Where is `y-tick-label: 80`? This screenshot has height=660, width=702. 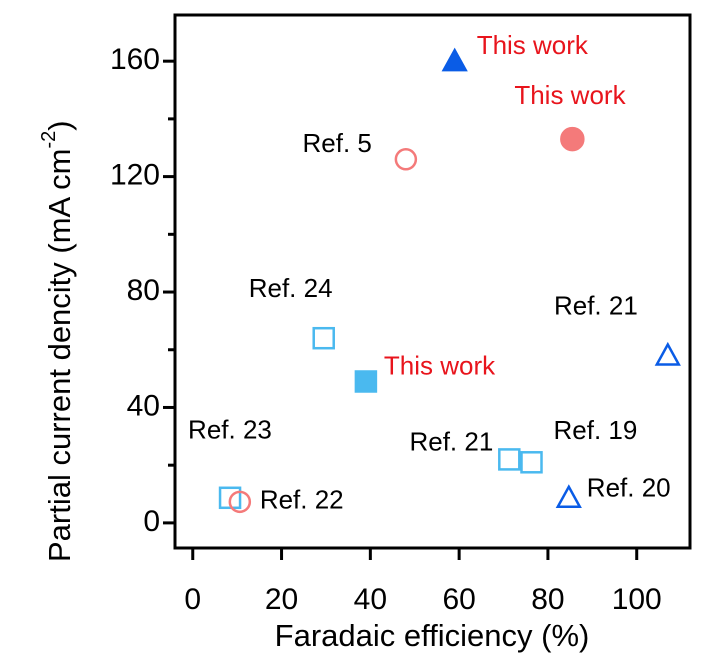
y-tick-label: 80 is located at coordinates (143, 290).